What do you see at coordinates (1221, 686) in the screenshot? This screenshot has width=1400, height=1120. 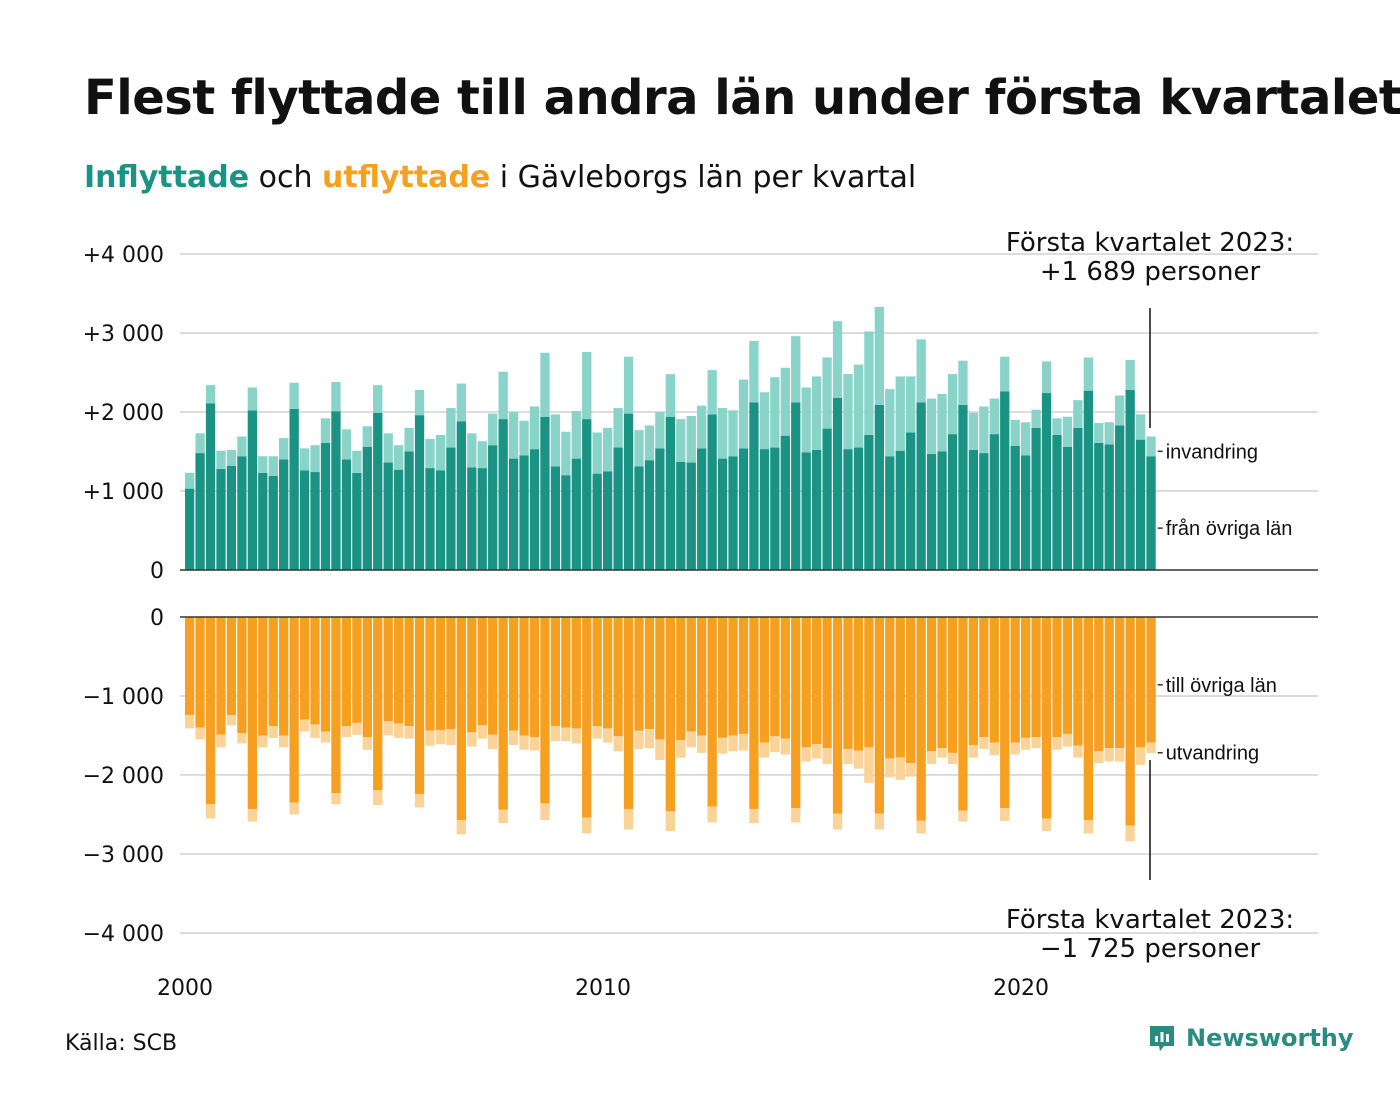 I see `series-label-till-ovriga-lan: till övriga län` at bounding box center [1221, 686].